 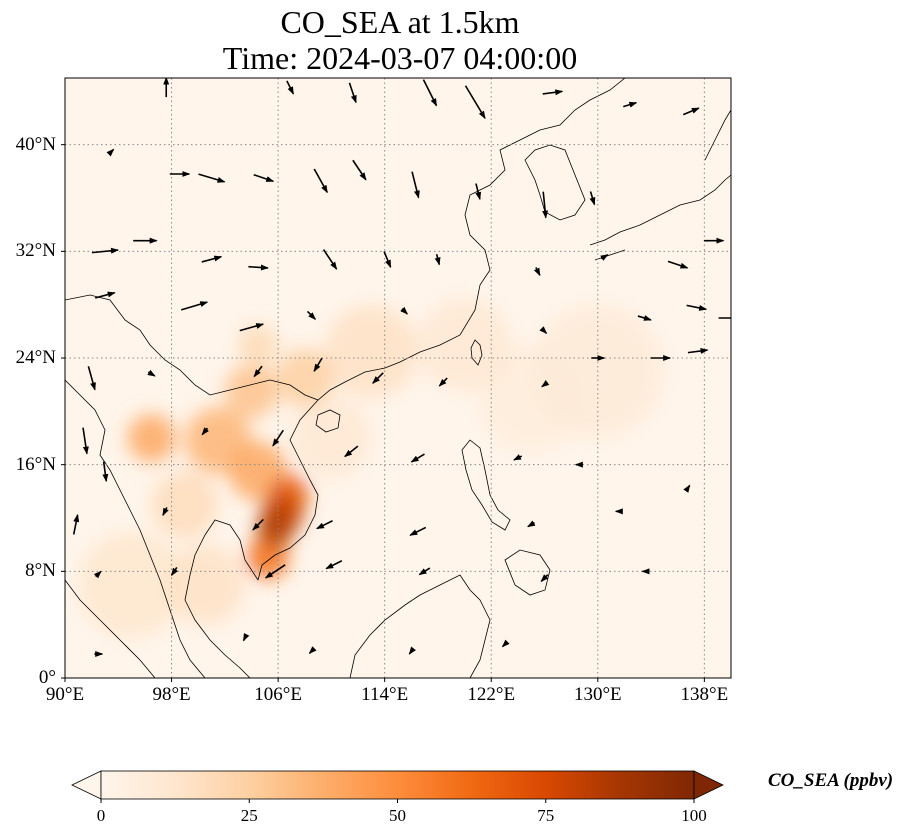 I want to click on y-tick-label: 40°N, so click(x=35, y=144).